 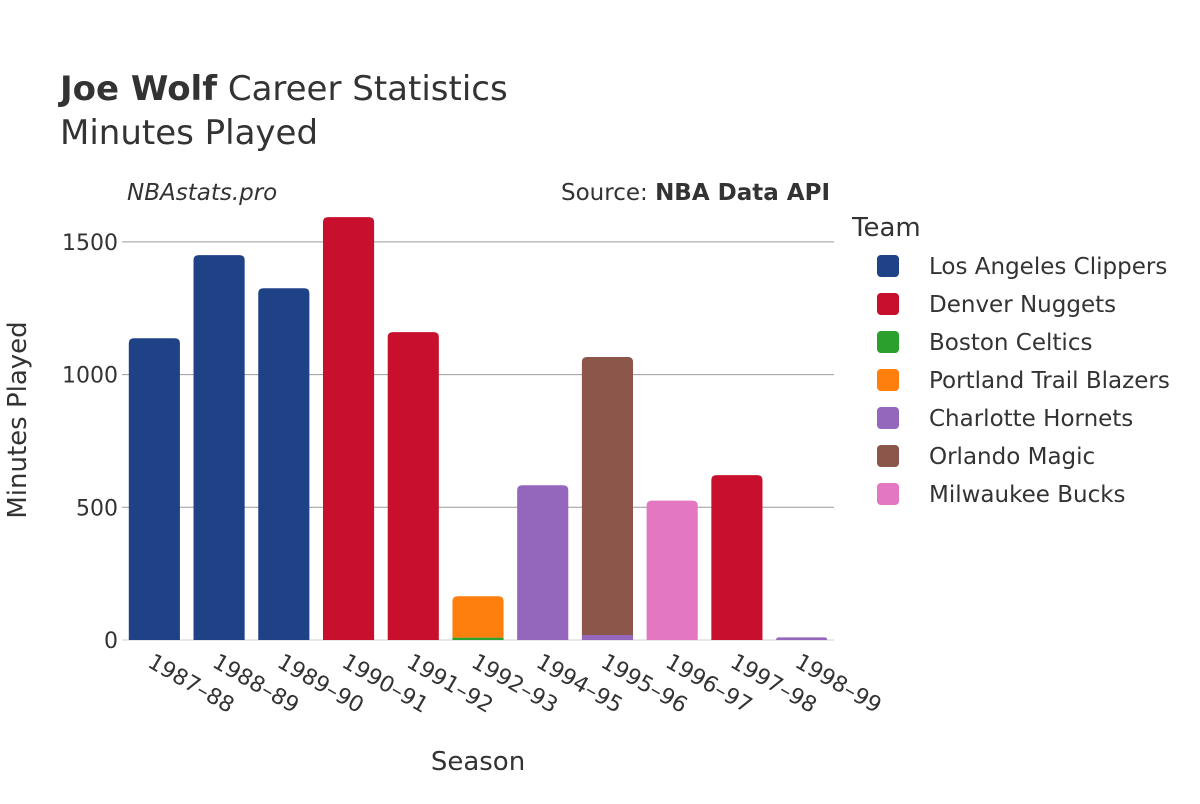 I want to click on legend-item: Los Angeles Clippers, so click(x=1022, y=267).